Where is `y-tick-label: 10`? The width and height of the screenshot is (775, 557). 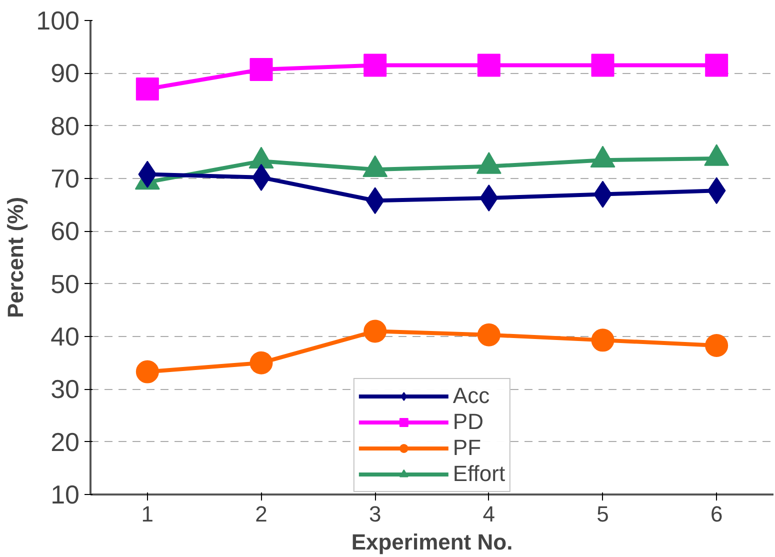
y-tick-label: 10 is located at coordinates (65, 495).